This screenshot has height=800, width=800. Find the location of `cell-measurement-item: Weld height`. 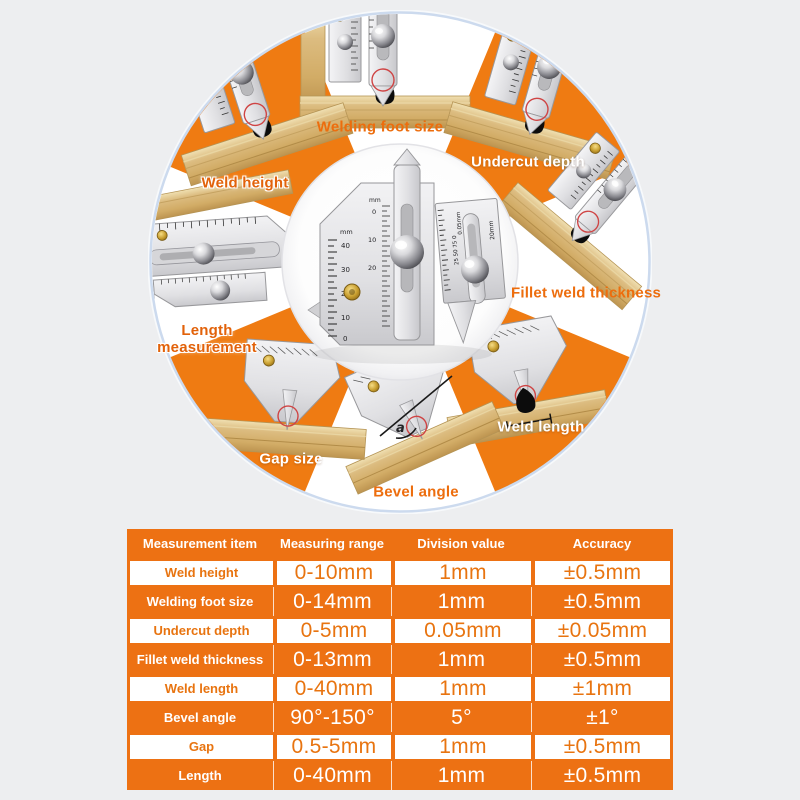

cell-measurement-item: Weld height is located at coordinates (200, 572).